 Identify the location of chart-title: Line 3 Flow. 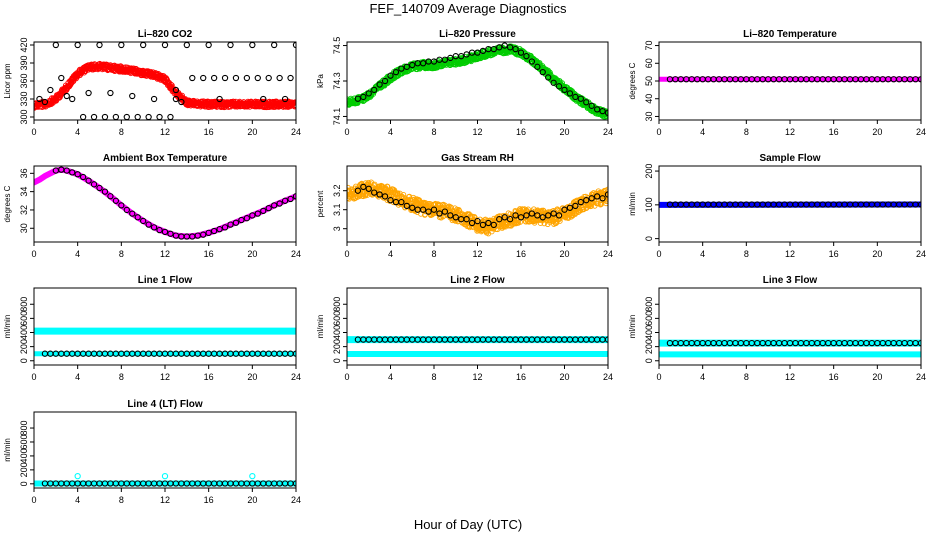
(790, 280).